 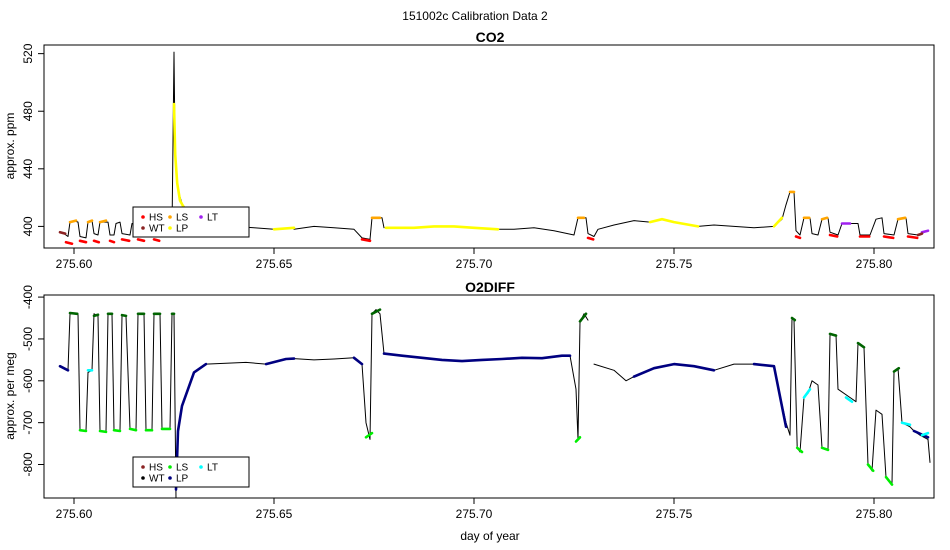 I want to click on panel-co2-x-axis: 275.60 275.65 275.70 275.75 275.80, so click(x=474, y=259).